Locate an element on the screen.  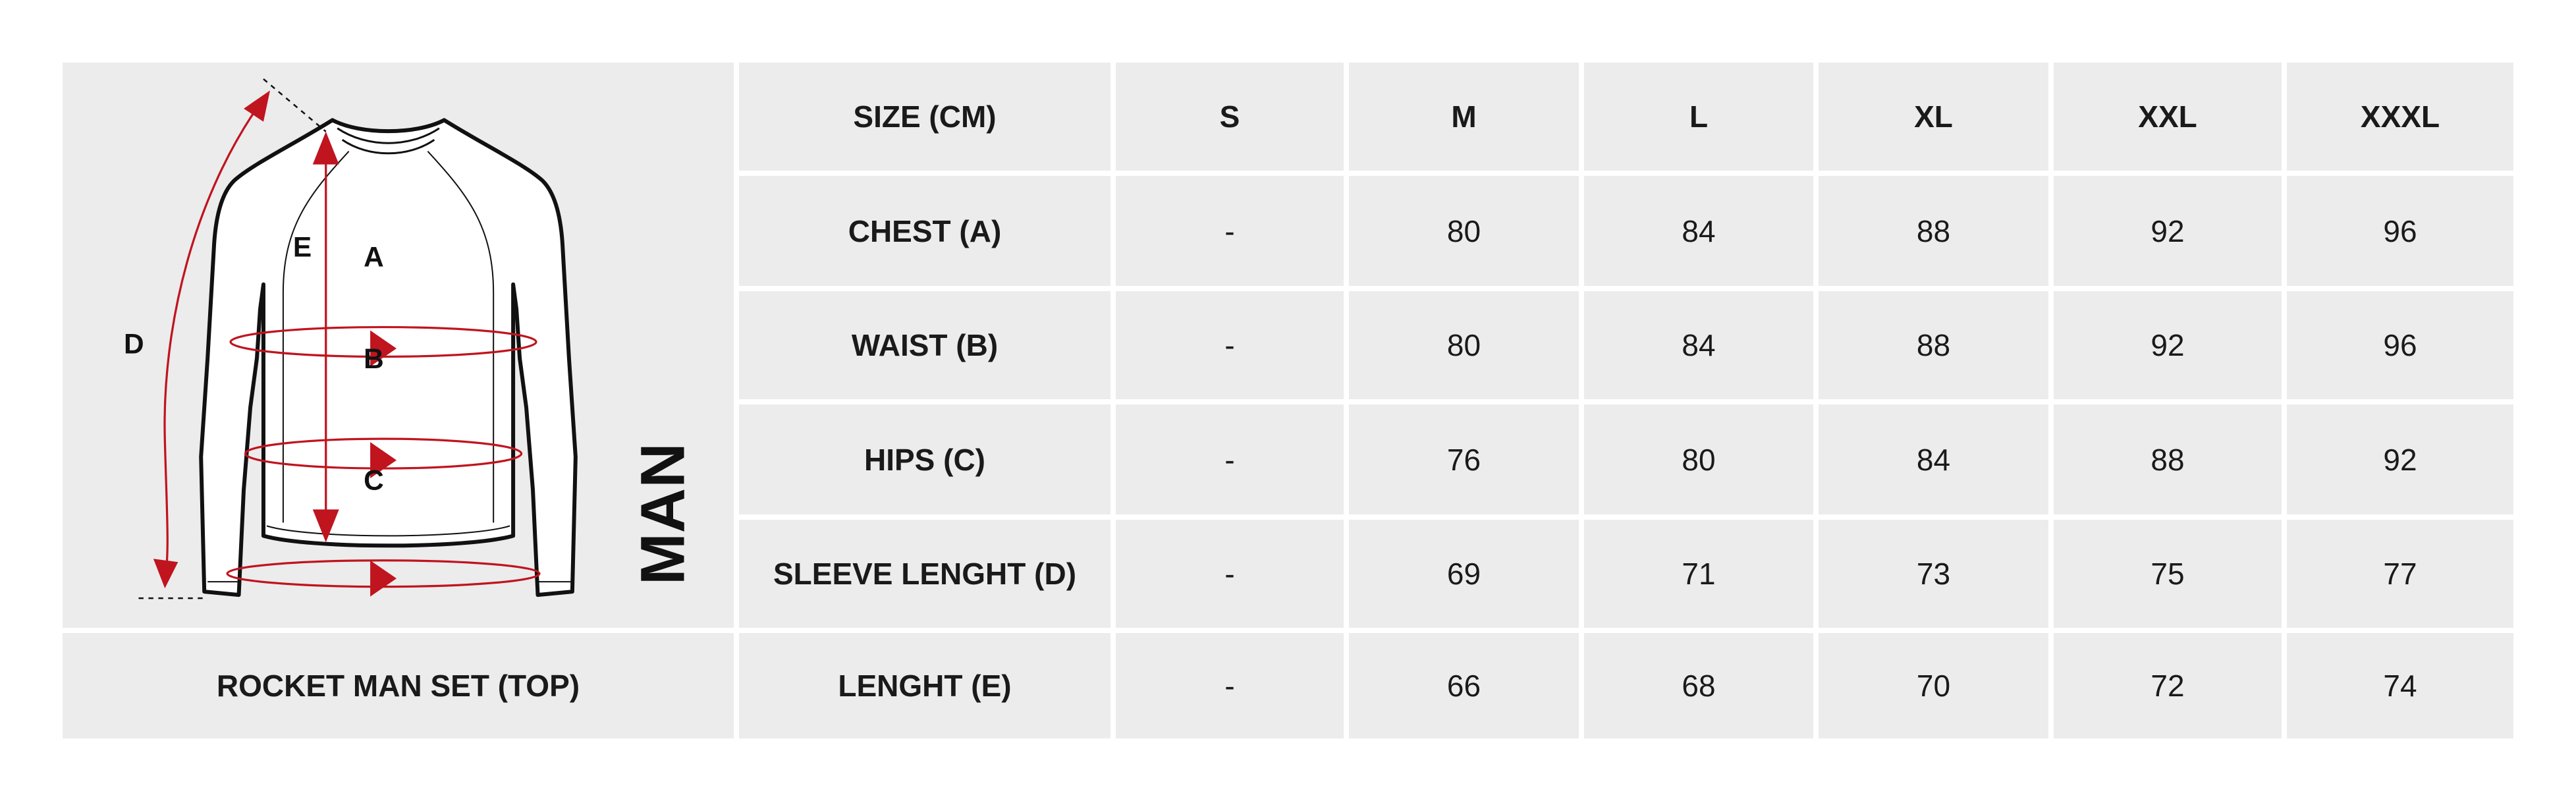
sleeve-d-arc is located at coordinates (214, 338).